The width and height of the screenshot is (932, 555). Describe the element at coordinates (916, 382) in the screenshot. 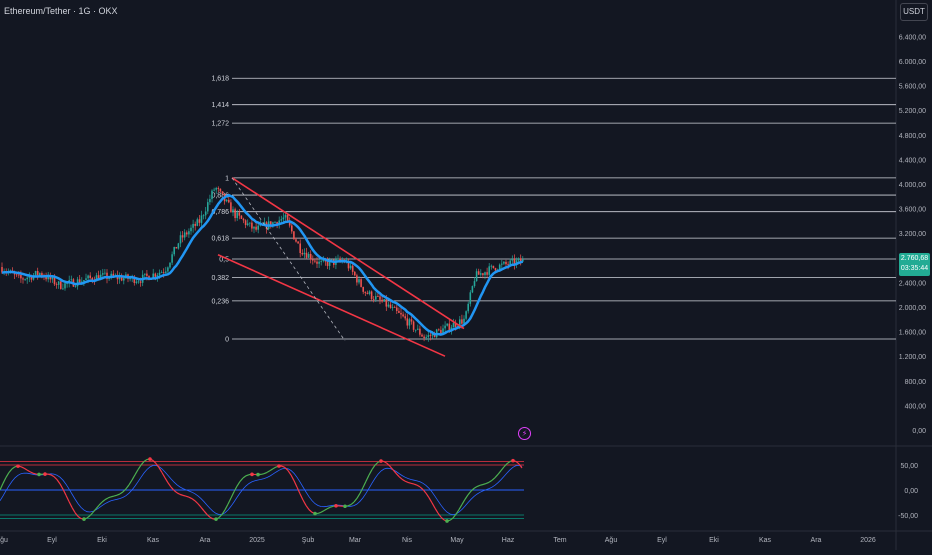

I see `price-axis-label: 800,00` at that location.